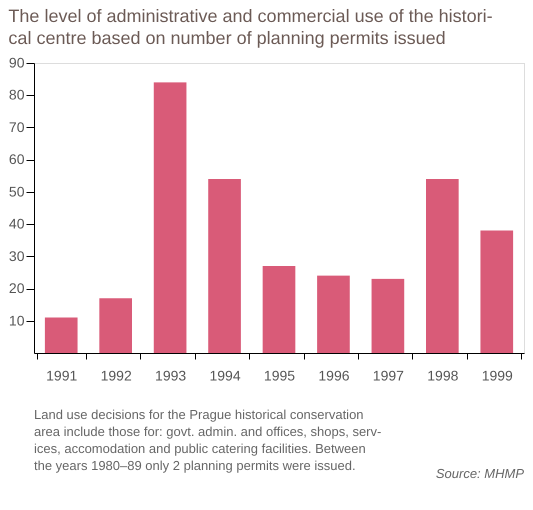 The height and width of the screenshot is (510, 533). I want to click on x-tick-label: 1995, so click(280, 376).